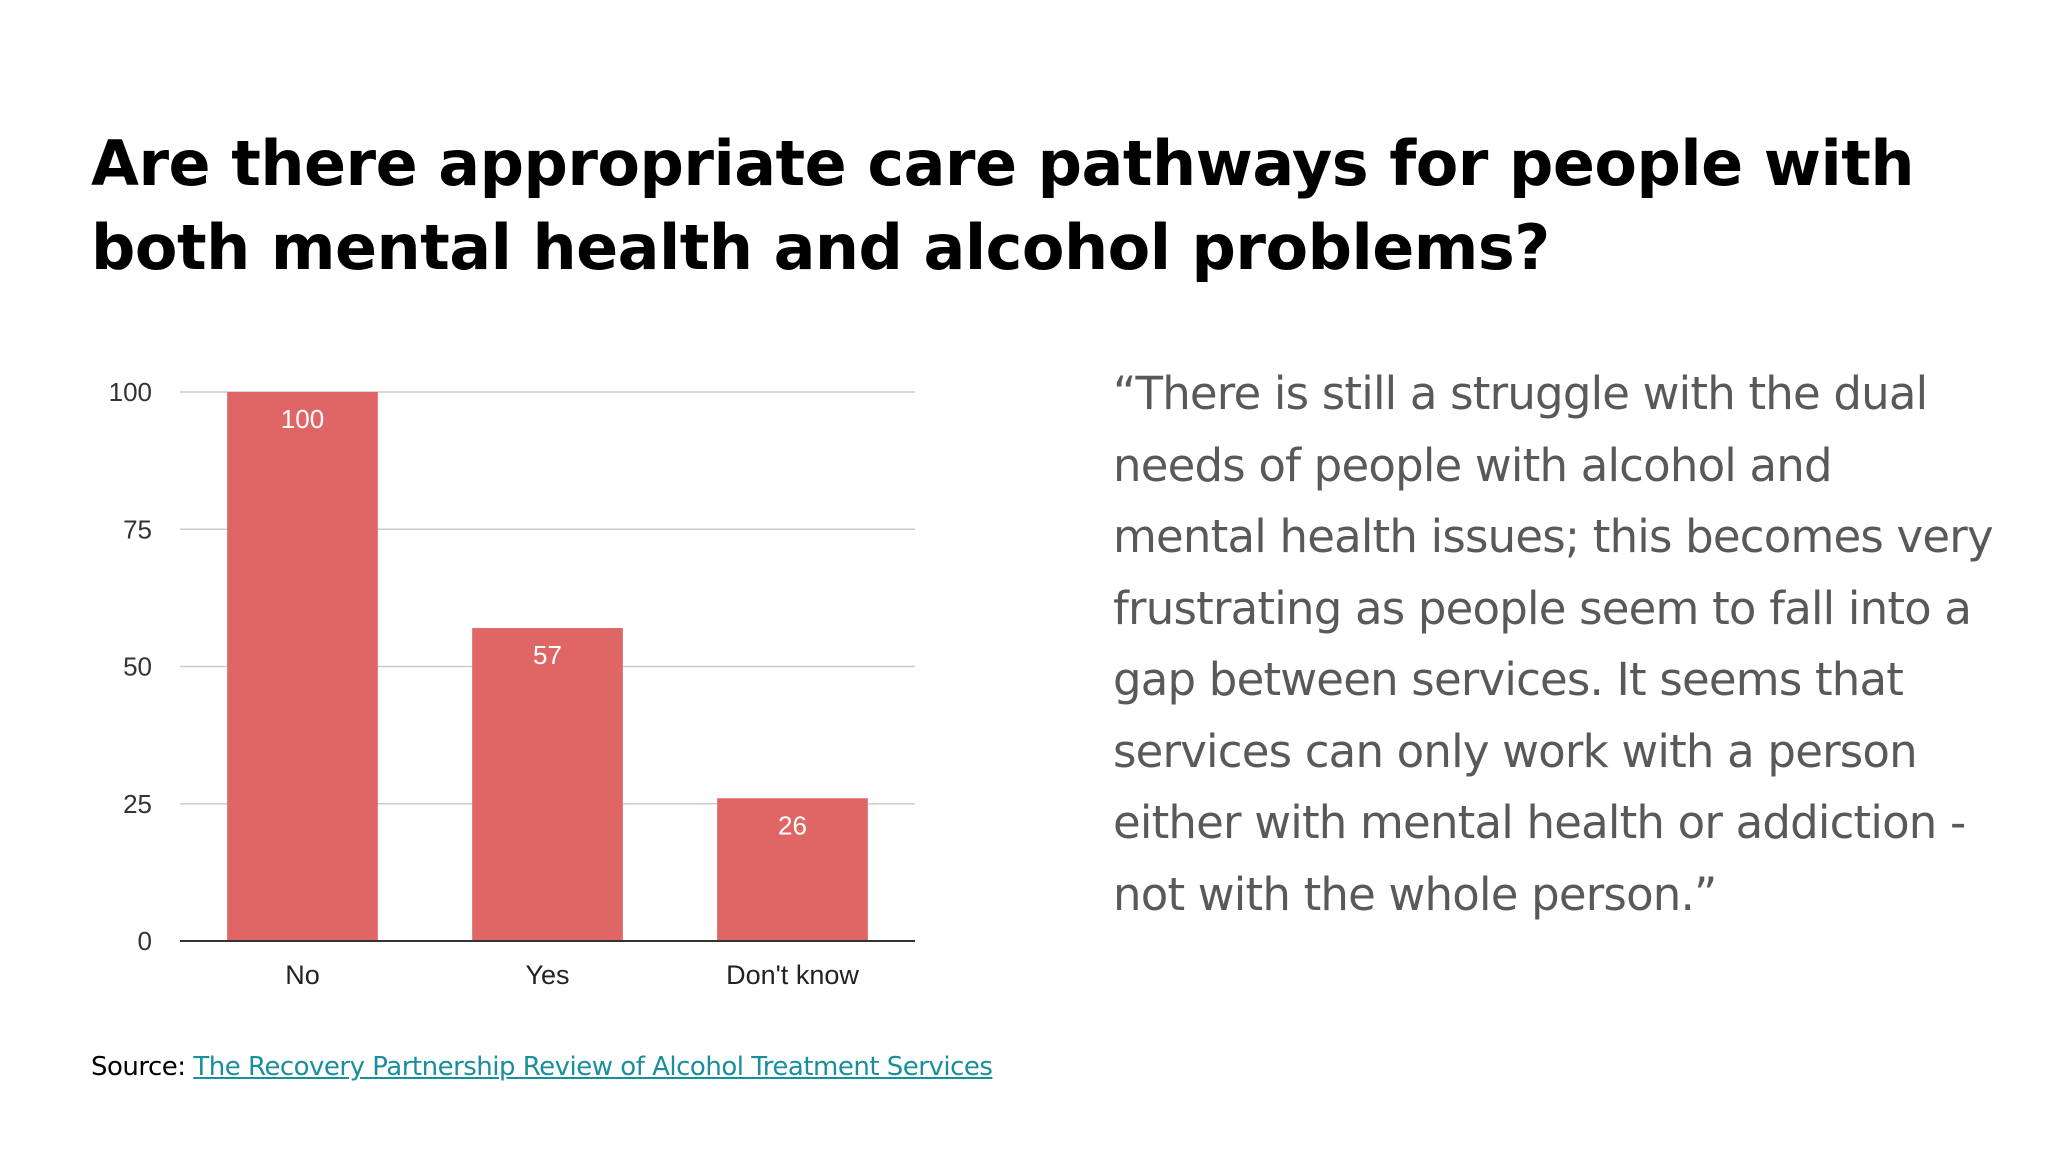 The width and height of the screenshot is (2048, 1152). I want to click on x-tick-label: Don't know, so click(792, 975).